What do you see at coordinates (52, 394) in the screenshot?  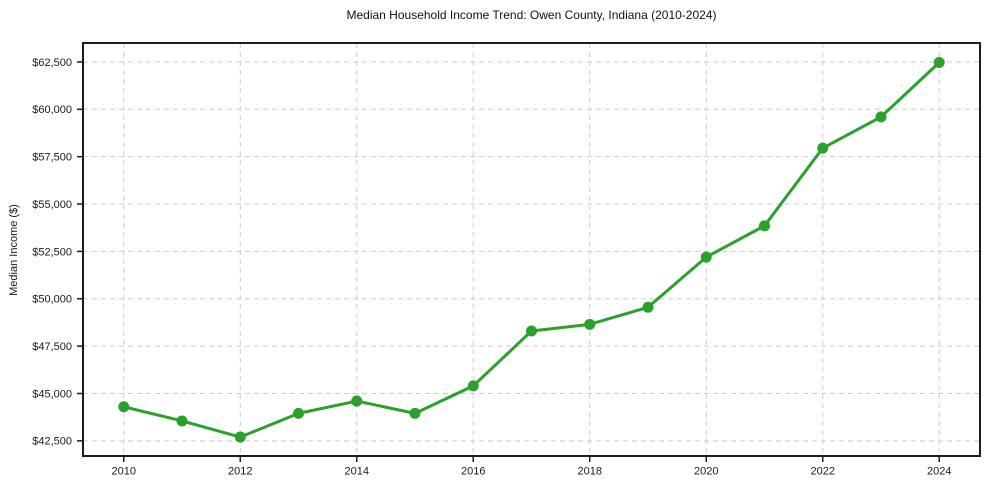 I see `y-tick-label: $45,000` at bounding box center [52, 394].